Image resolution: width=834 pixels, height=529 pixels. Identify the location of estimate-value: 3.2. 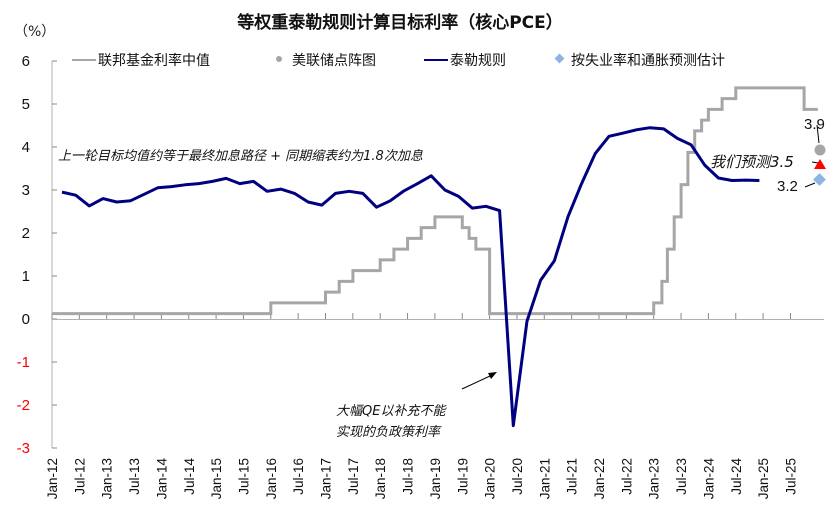
(787, 186).